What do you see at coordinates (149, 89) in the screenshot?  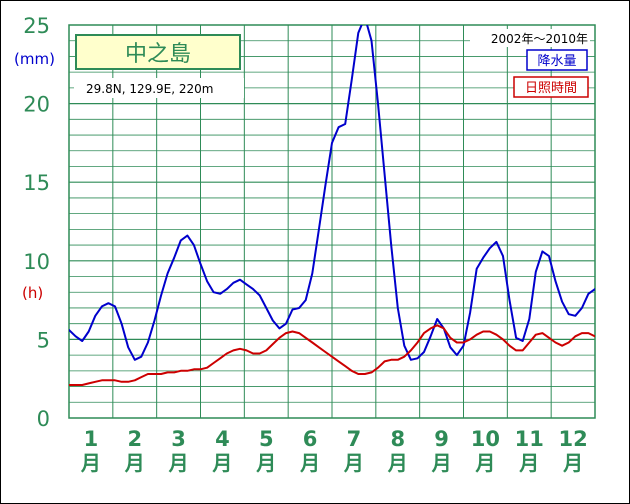 I see `station-location: 29.8N, 129.9E, 220m` at bounding box center [149, 89].